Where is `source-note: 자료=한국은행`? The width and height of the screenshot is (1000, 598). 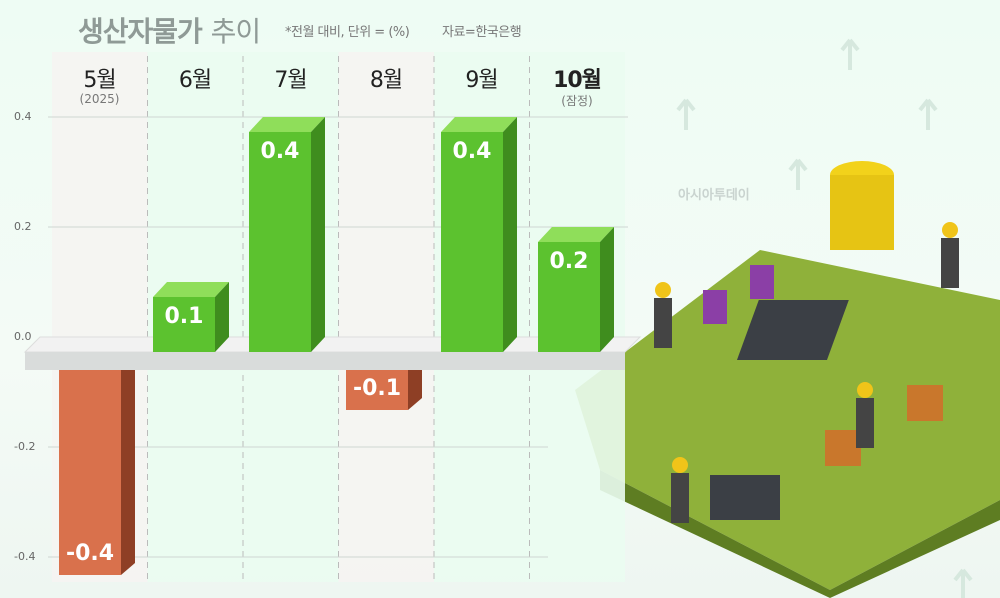 source-note: 자료=한국은행 is located at coordinates (482, 32).